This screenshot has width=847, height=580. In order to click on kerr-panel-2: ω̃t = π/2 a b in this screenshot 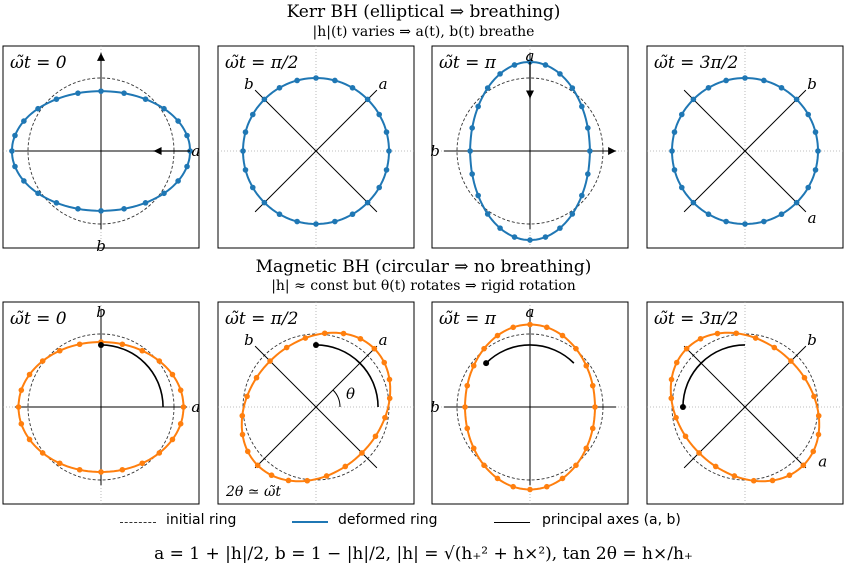, I will do `click(316, 147)`.